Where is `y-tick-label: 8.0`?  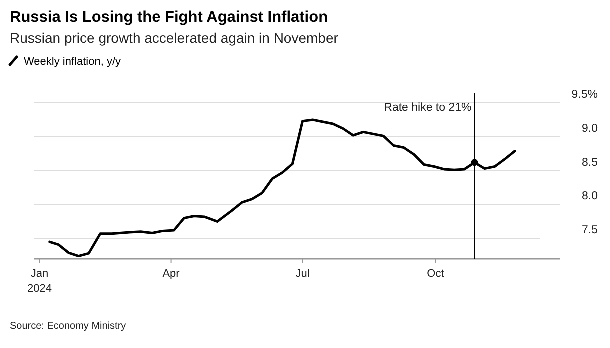
y-tick-label: 8.0 is located at coordinates (590, 196).